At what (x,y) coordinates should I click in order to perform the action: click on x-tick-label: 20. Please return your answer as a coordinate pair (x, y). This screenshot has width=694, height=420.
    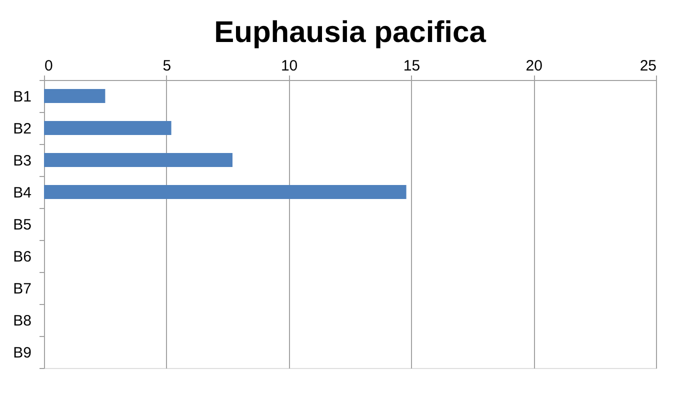
    Looking at the image, I should click on (534, 66).